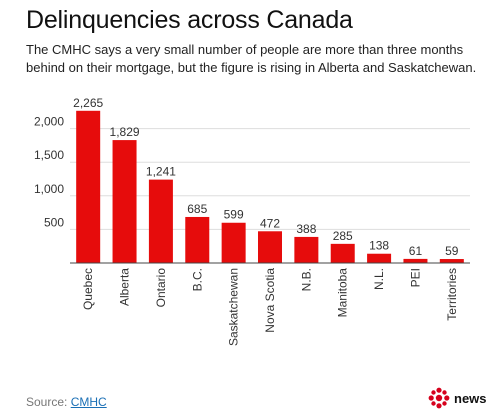 The height and width of the screenshot is (416, 500). I want to click on x-tick-label: Ontario, so click(161, 288).